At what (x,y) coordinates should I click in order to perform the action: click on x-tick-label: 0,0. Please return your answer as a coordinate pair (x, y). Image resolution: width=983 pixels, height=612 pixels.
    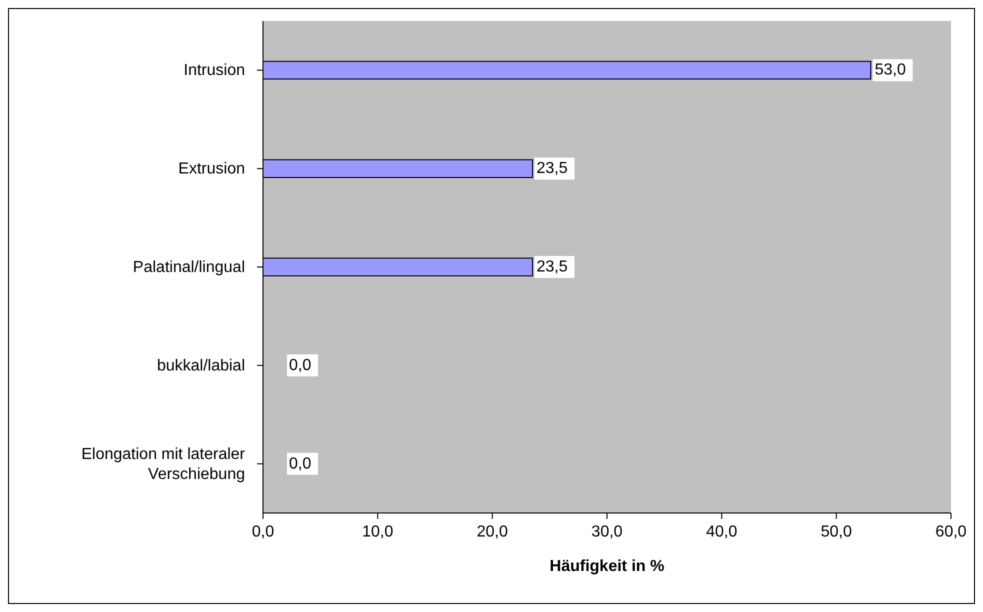
    Looking at the image, I should click on (263, 531).